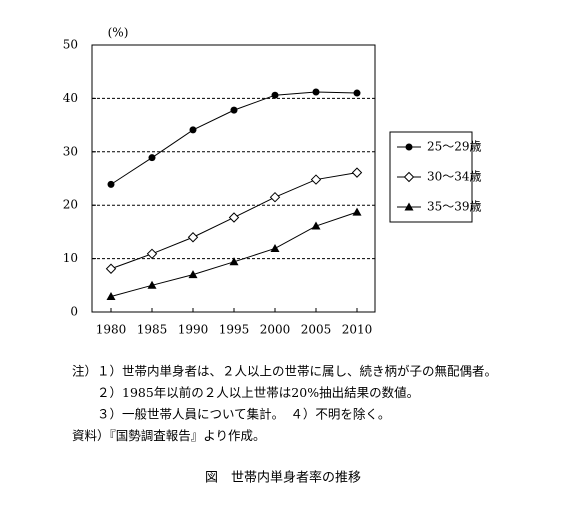 This screenshot has width=573, height=518. What do you see at coordinates (169, 435) in the screenshot?
I see `note: 資料）『国勢調査報告』より作成。` at bounding box center [169, 435].